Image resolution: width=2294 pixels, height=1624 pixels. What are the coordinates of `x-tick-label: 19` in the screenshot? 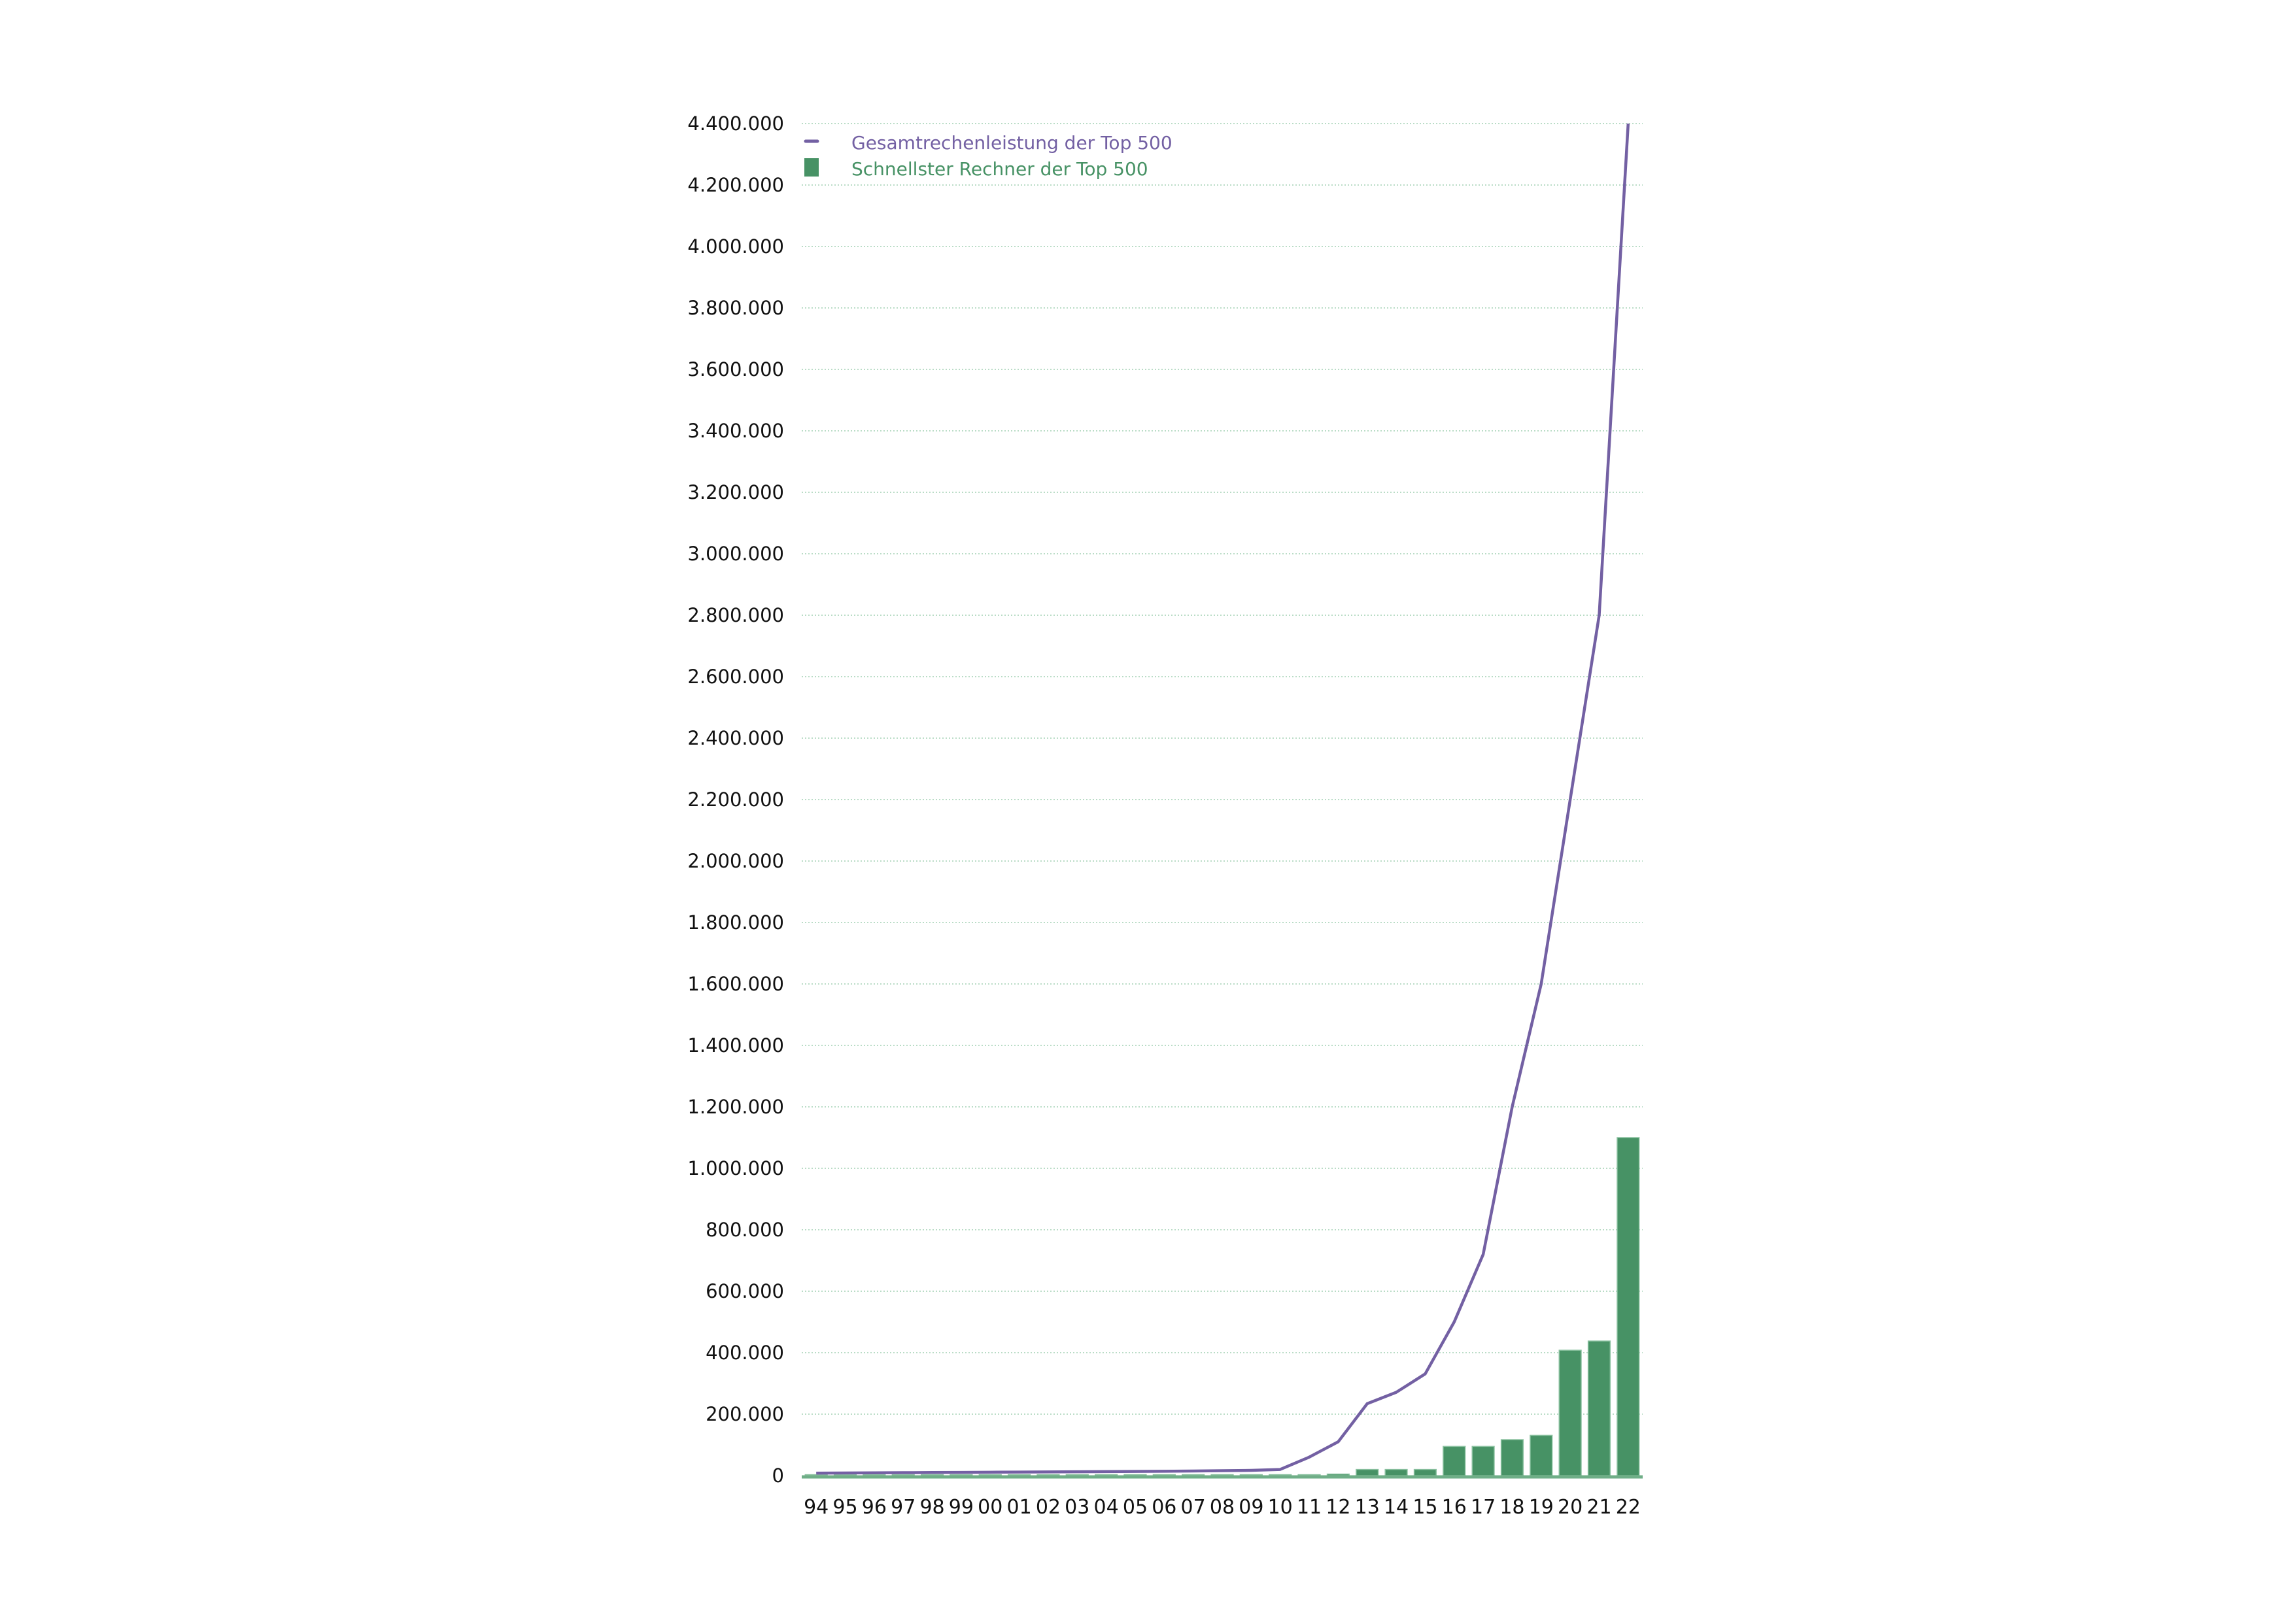 It's located at (1541, 1507).